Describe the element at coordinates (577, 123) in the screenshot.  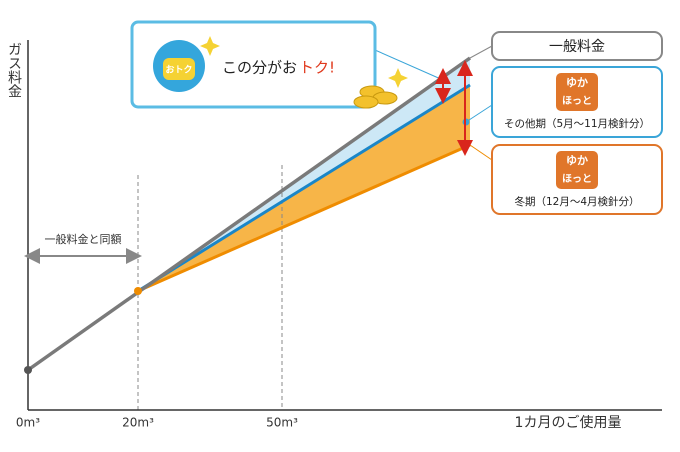
I see `legend-label: その他期（5月～11月検針分）` at that location.